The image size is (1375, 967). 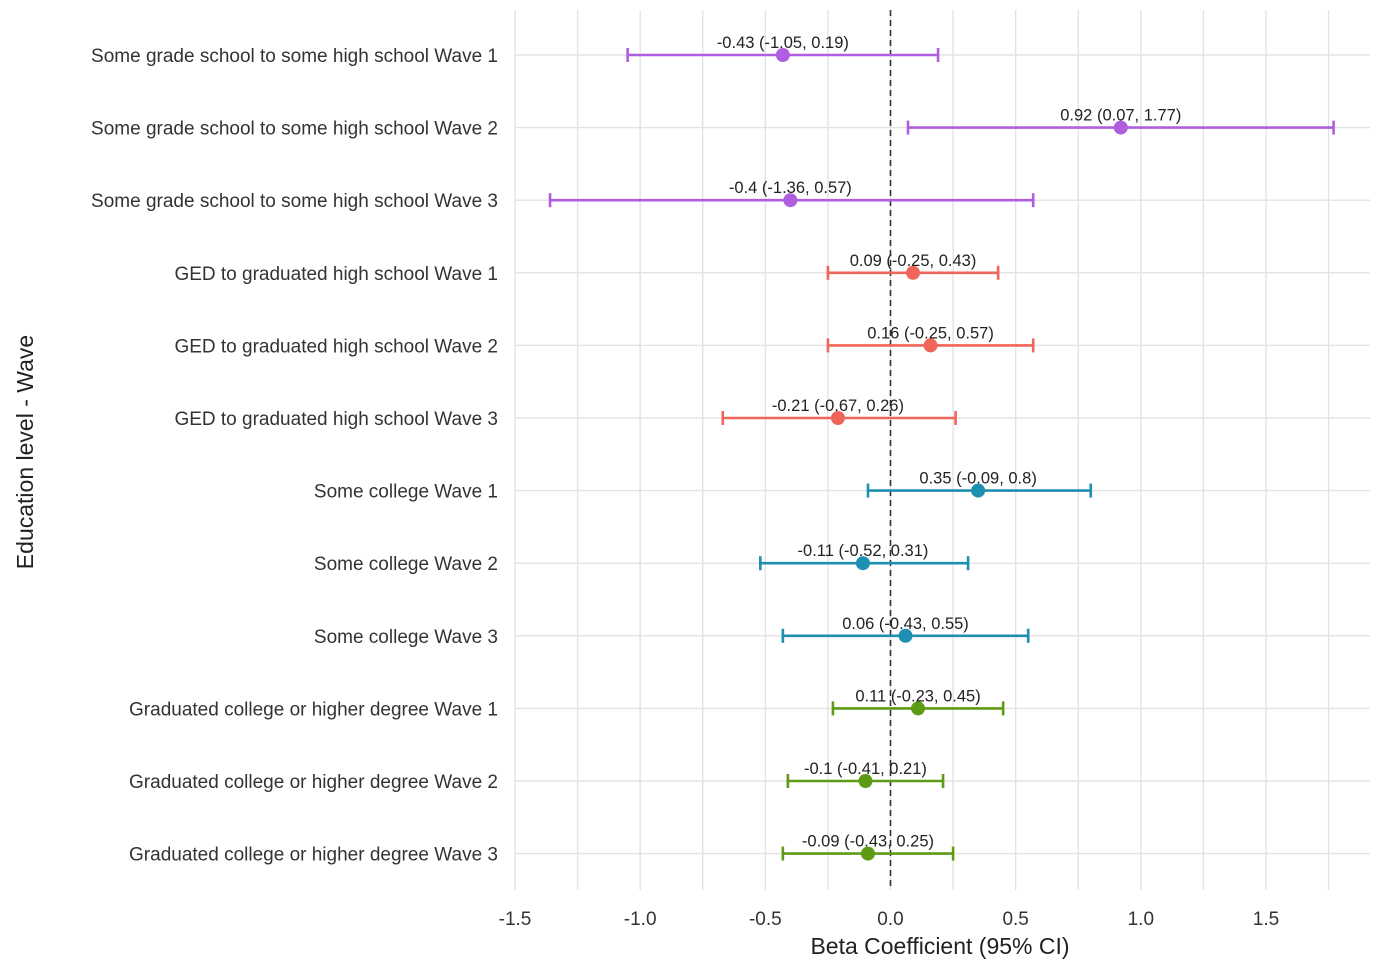 I want to click on estimate-annotation: 0.92 (0.07, 1.77), so click(x=1120, y=116).